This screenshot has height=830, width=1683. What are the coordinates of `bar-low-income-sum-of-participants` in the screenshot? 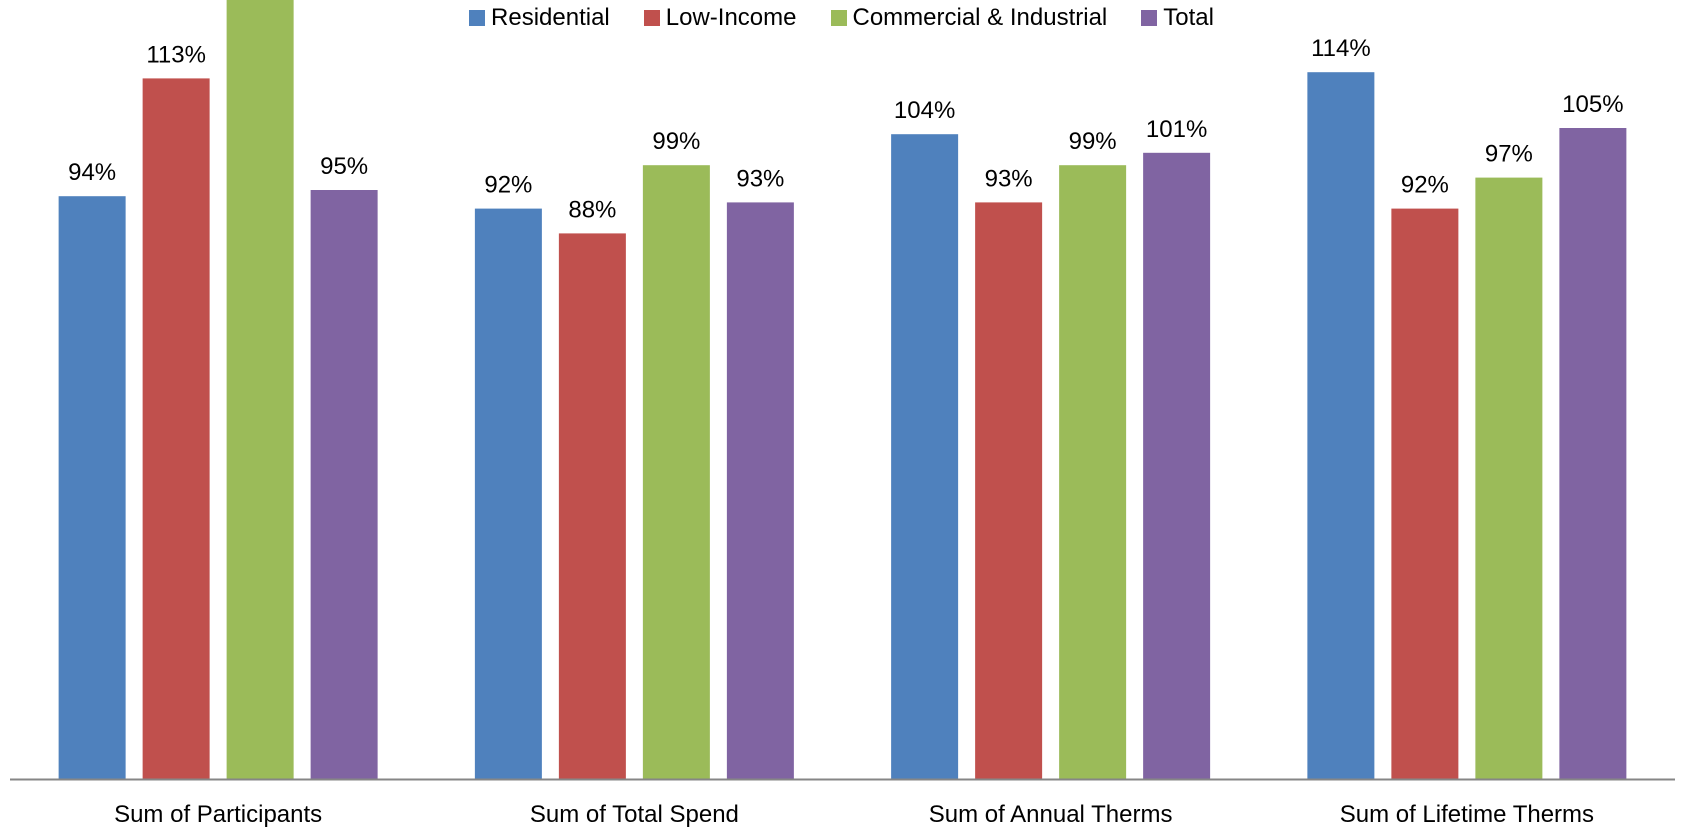 It's located at (176, 428).